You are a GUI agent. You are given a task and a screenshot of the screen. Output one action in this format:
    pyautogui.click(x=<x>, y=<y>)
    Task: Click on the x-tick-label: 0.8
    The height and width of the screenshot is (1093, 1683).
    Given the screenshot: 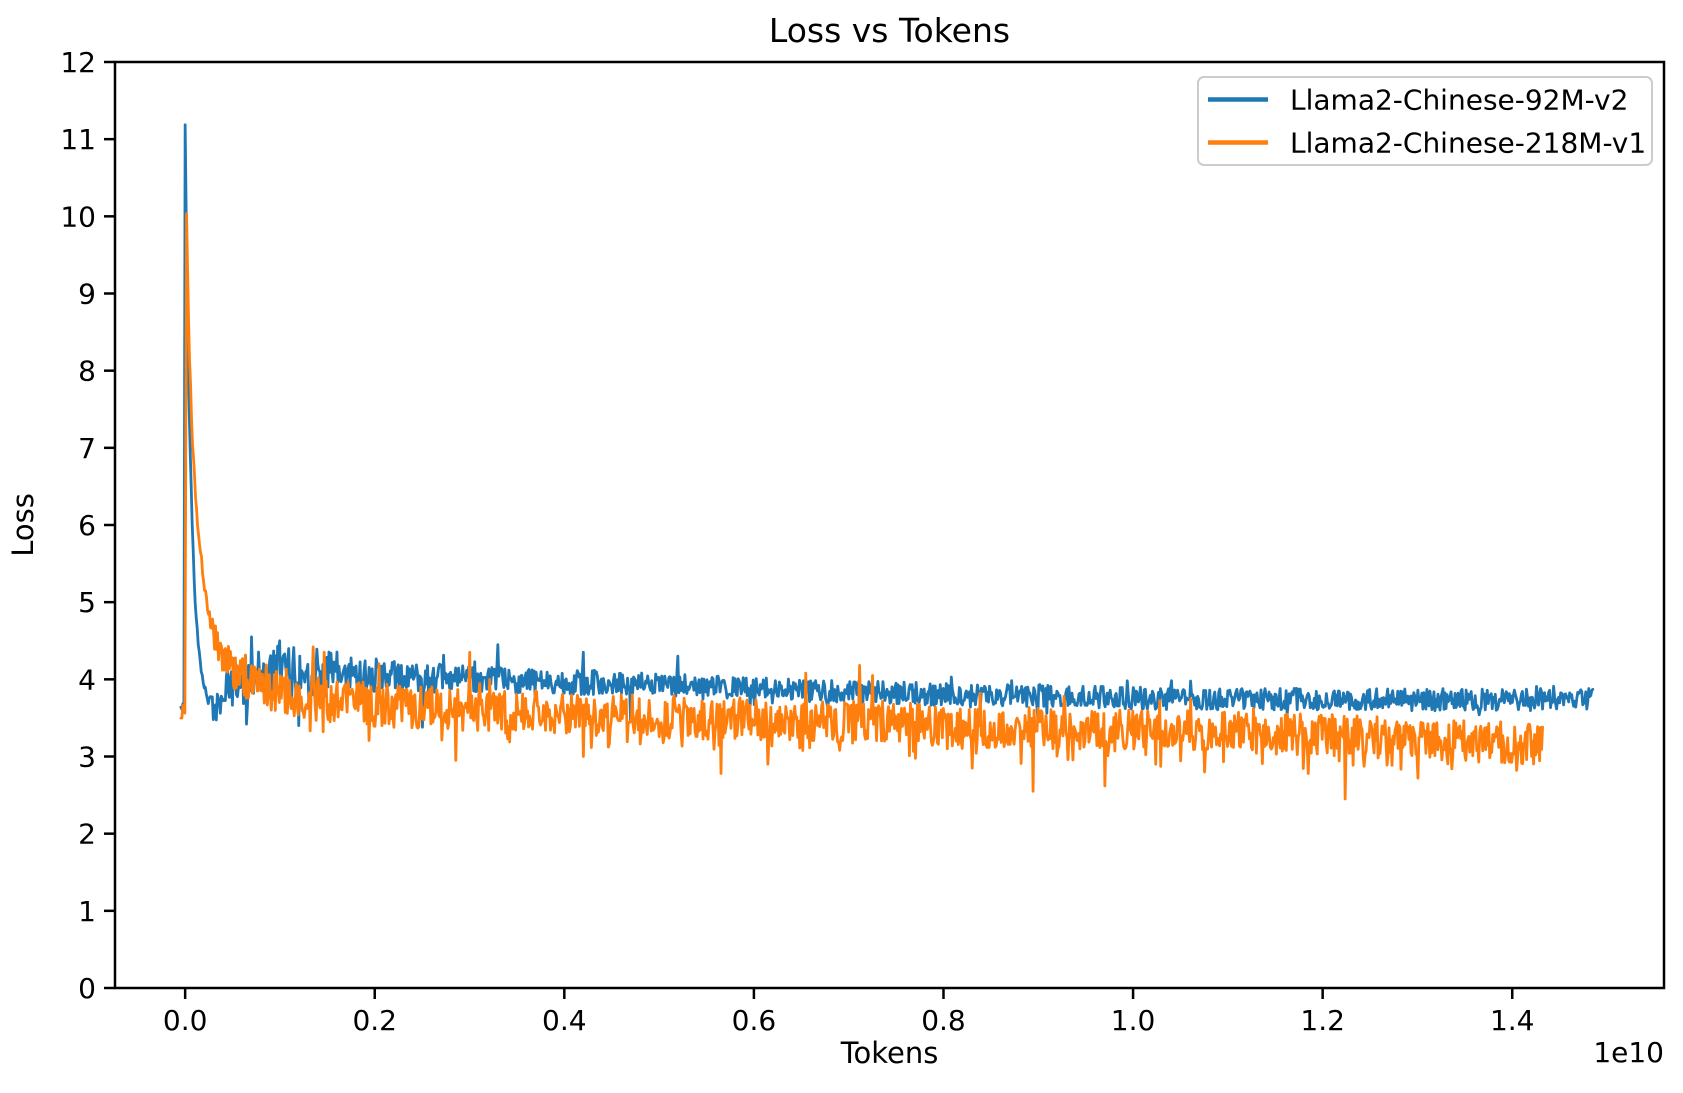 What is the action you would take?
    pyautogui.click(x=943, y=1020)
    